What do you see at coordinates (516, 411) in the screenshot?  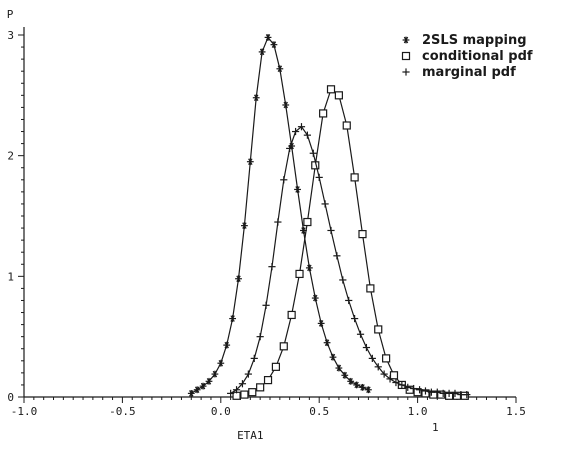 I see `x-tick-label: 1.5` at bounding box center [516, 411].